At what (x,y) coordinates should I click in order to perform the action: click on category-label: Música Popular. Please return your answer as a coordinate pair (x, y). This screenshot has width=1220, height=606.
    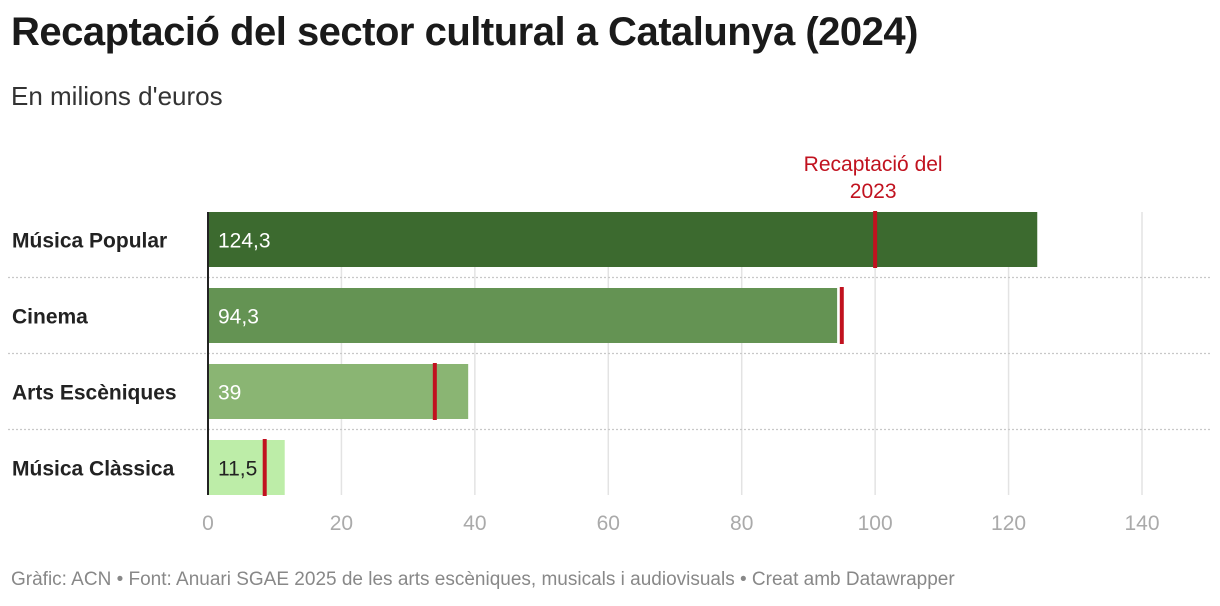
    Looking at the image, I should click on (89, 241).